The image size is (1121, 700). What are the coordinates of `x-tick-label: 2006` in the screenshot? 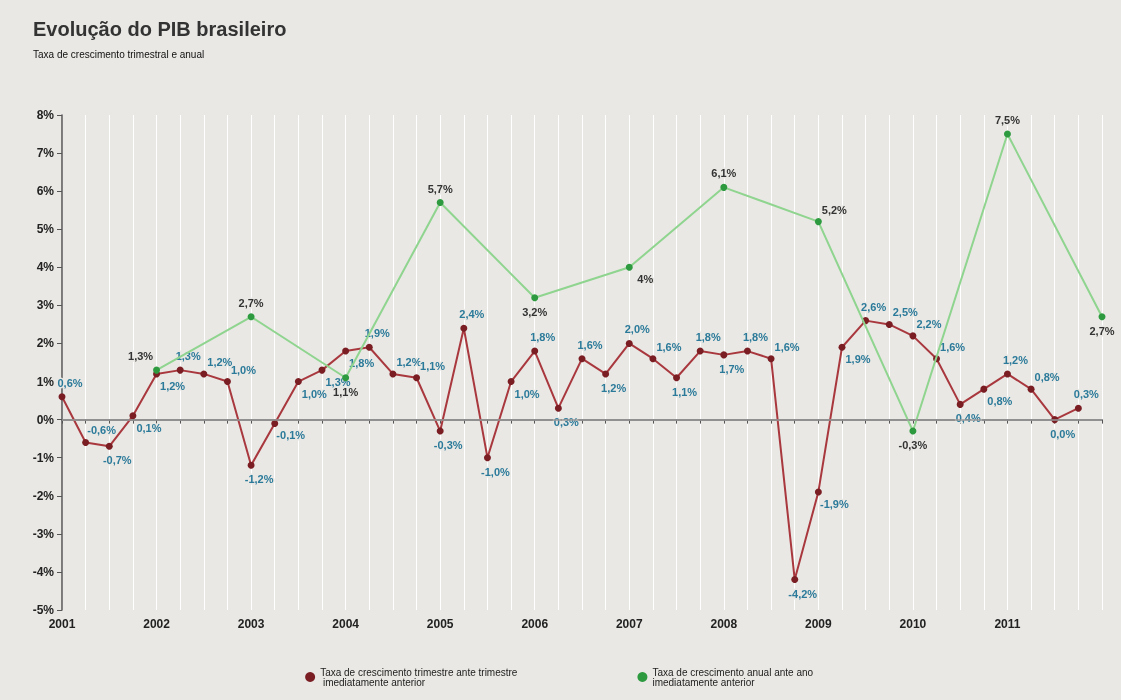 It's located at (535, 624).